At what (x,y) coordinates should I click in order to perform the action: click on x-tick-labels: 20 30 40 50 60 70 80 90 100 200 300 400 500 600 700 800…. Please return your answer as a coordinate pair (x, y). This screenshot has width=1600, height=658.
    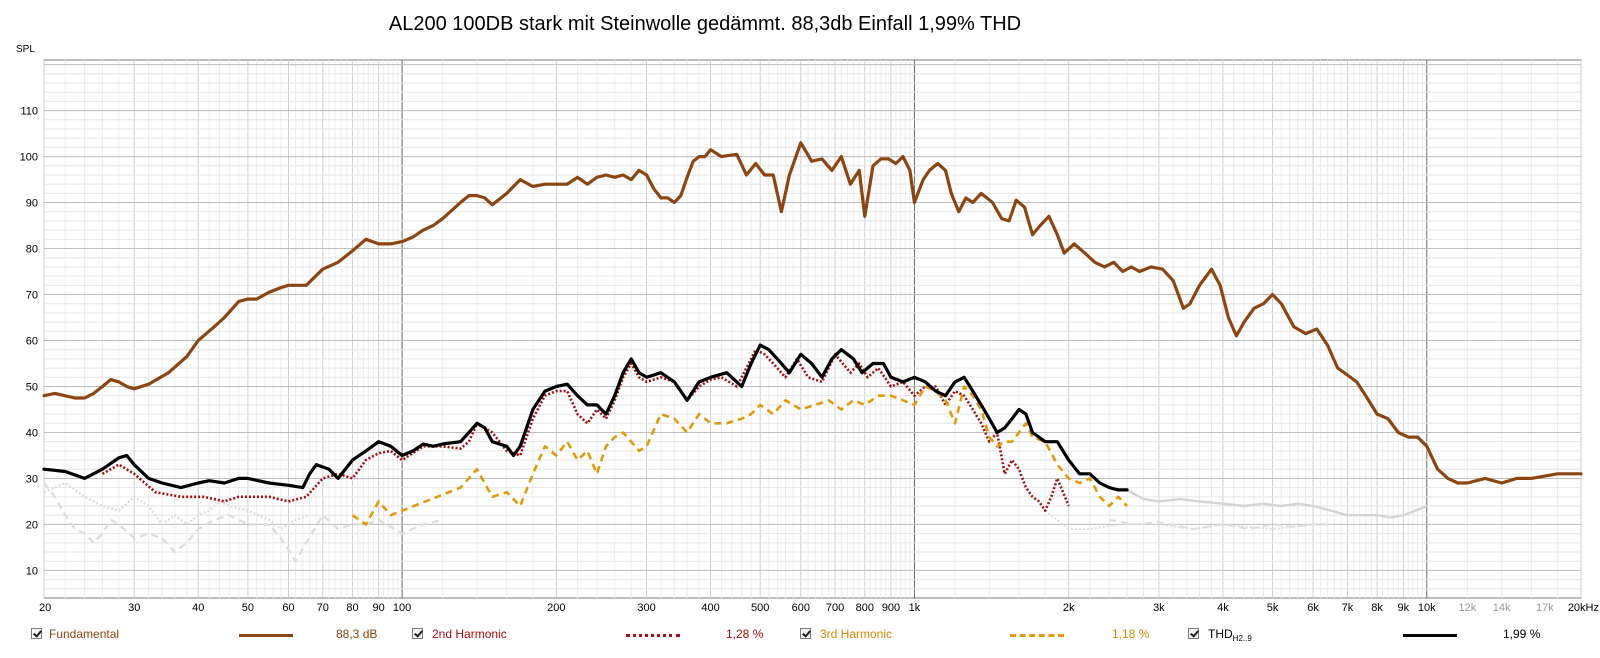
    Looking at the image, I should click on (819, 608).